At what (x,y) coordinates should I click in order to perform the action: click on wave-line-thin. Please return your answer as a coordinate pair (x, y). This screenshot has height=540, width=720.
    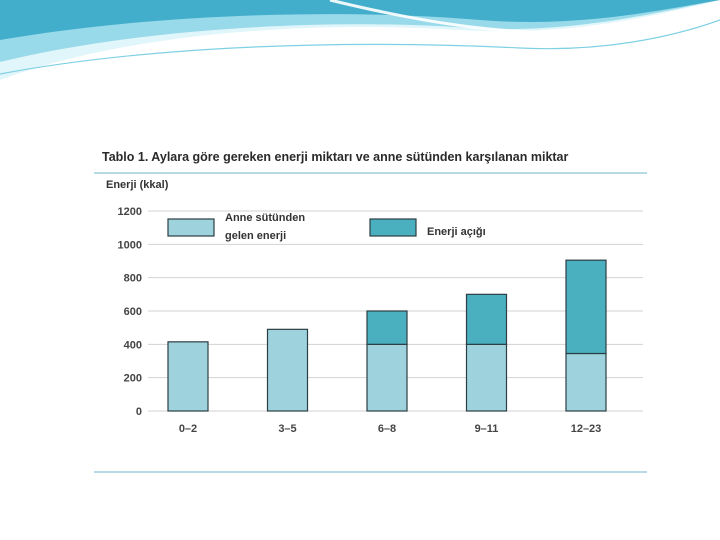
    Looking at the image, I should click on (360, 47).